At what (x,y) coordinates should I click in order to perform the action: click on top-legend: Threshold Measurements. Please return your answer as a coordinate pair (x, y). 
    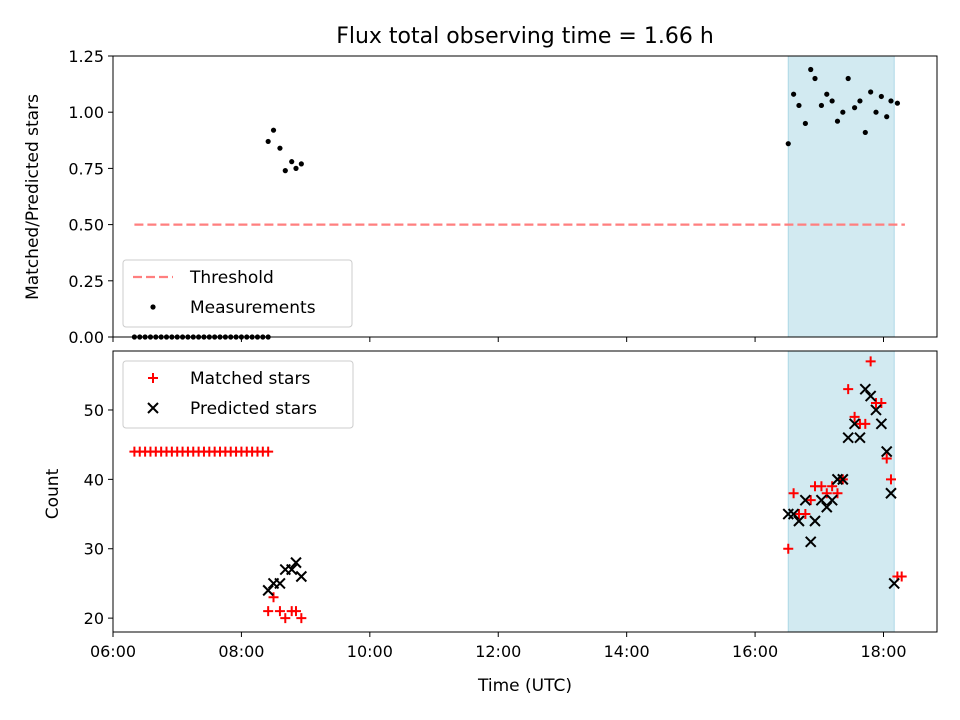
    Looking at the image, I should click on (237, 293).